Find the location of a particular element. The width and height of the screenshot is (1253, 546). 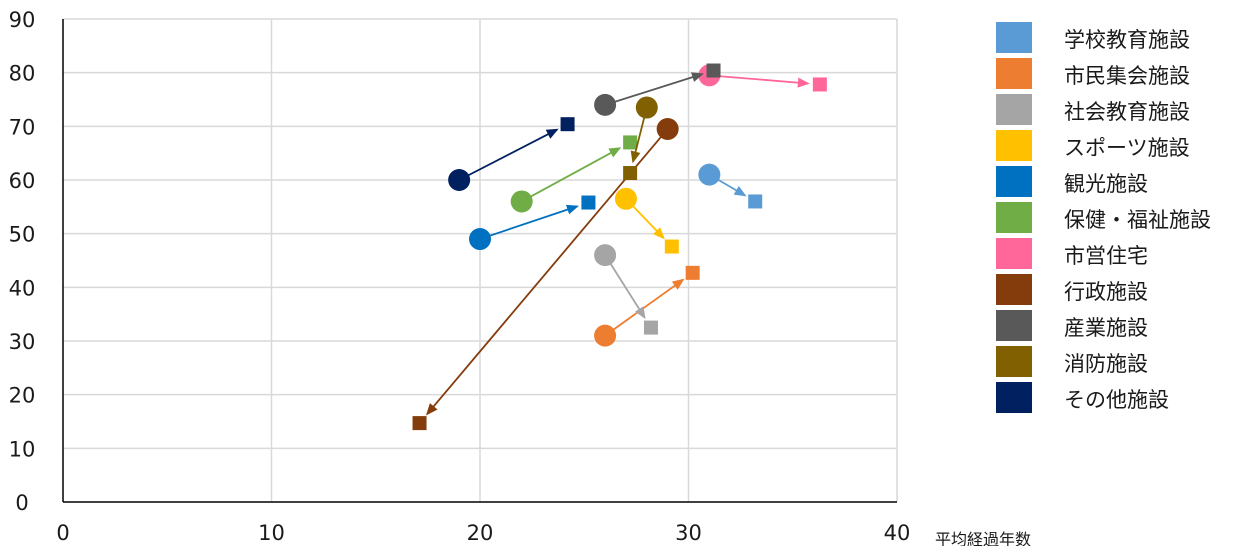

y-tick-label: 80 is located at coordinates (22, 74).